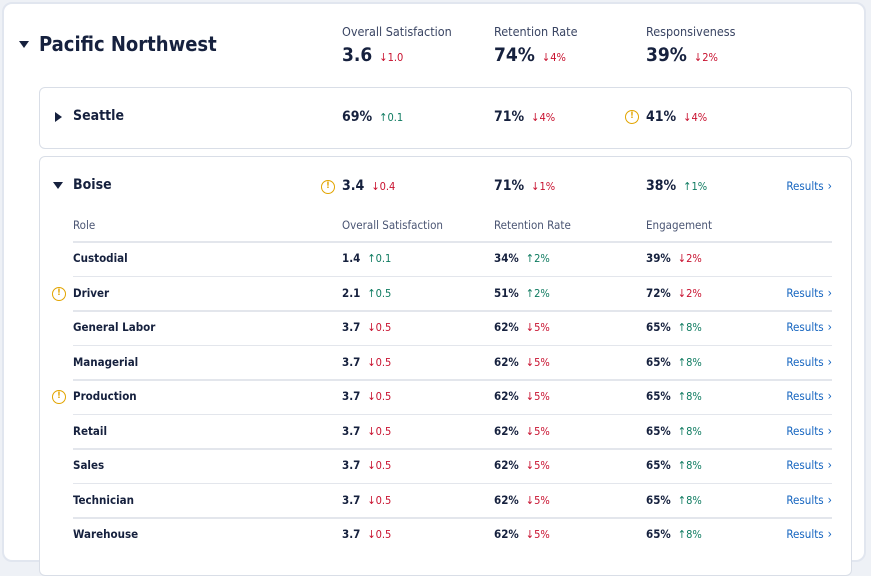 This screenshot has height=576, width=871. Describe the element at coordinates (387, 186) in the screenshot. I see `delta-value: 0.4` at that location.